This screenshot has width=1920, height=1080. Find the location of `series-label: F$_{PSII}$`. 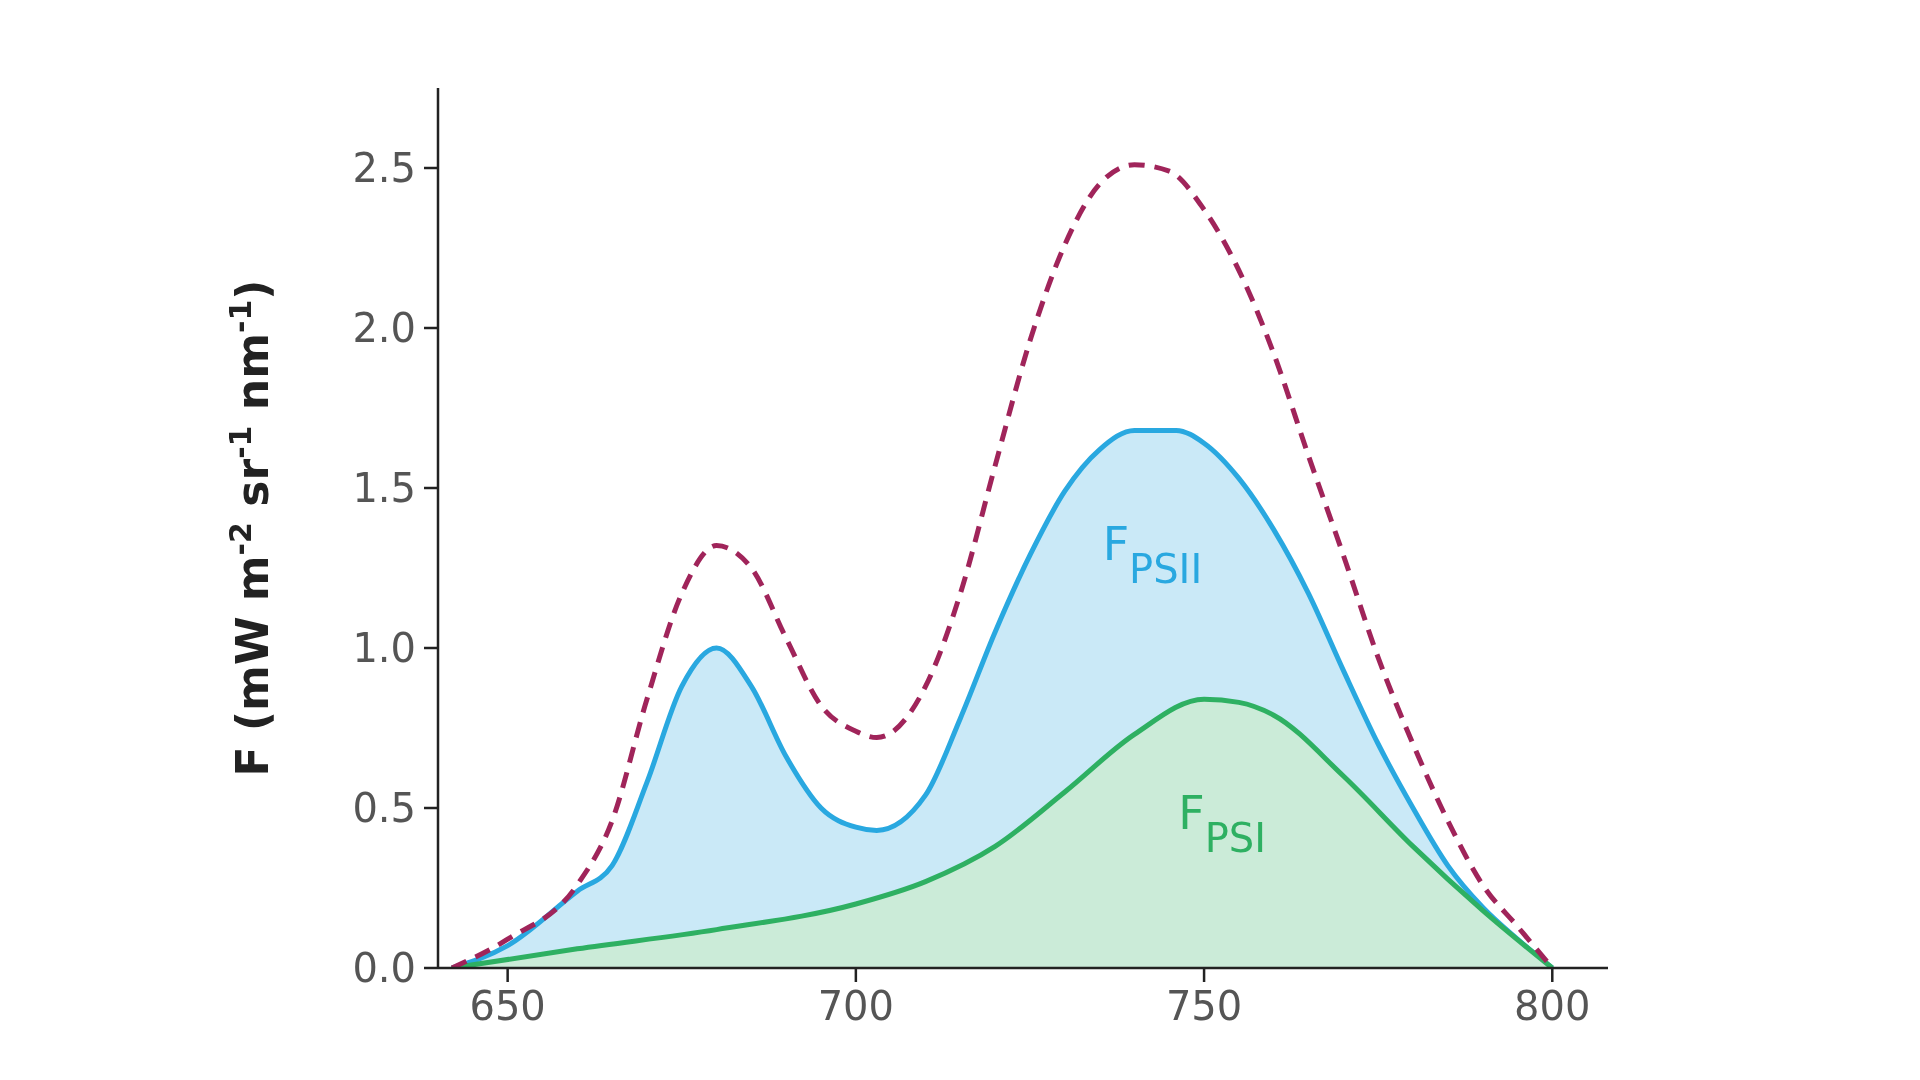

series-label: F$_{PSII}$ is located at coordinates (1152, 555).